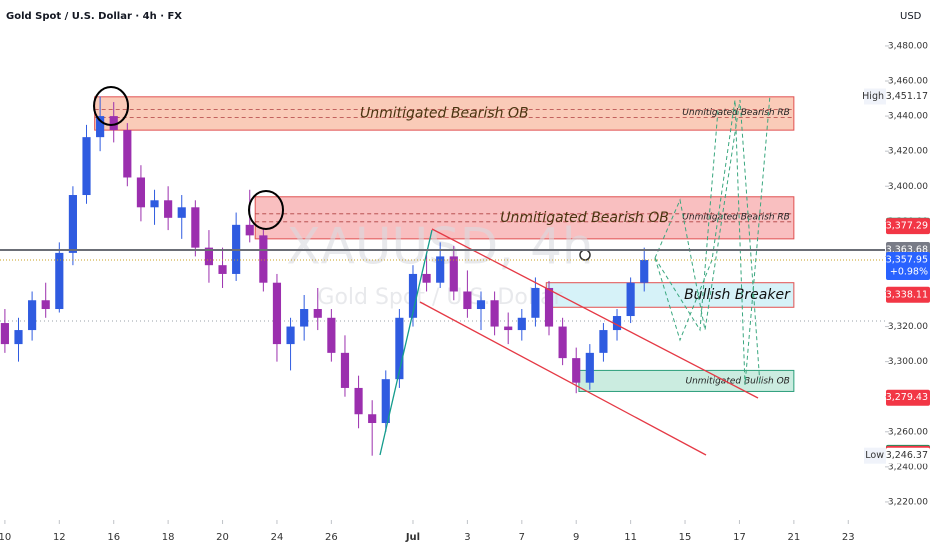 The image size is (932, 550). What do you see at coordinates (908, 432) in the screenshot?
I see `y-tick-label: 3,260.00` at bounding box center [908, 432].